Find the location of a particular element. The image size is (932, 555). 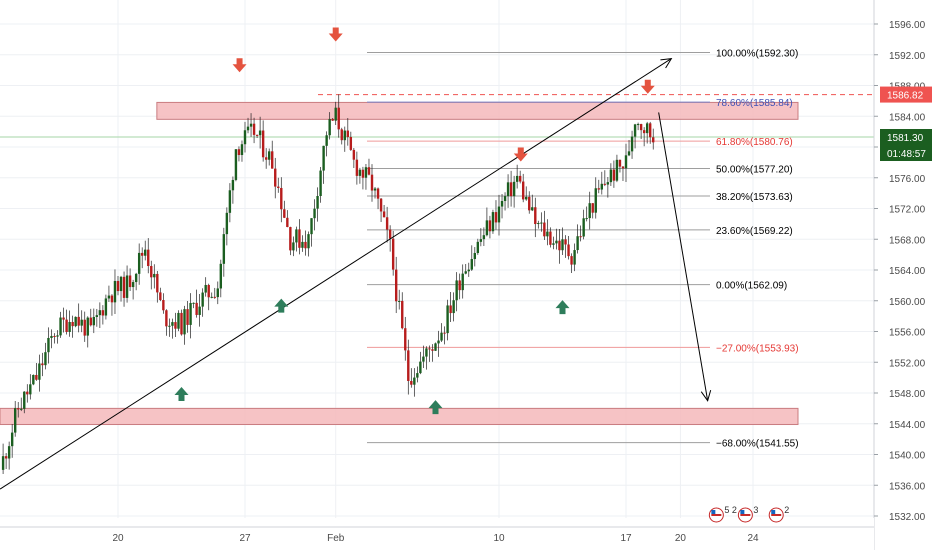

price-tick-label: 1596.00 is located at coordinates (907, 25).